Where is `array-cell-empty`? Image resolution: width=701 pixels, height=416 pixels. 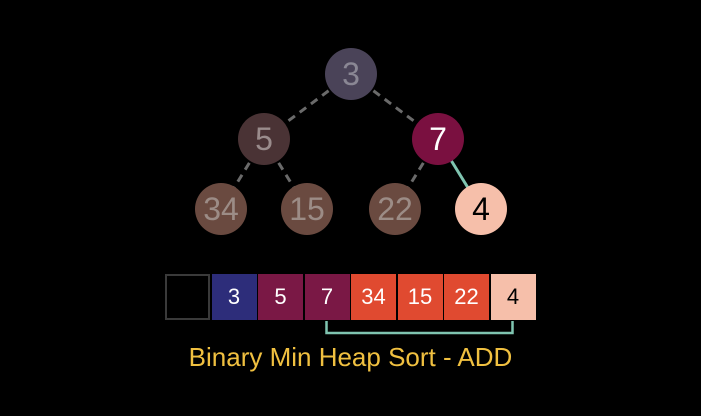 array-cell-empty is located at coordinates (187, 297).